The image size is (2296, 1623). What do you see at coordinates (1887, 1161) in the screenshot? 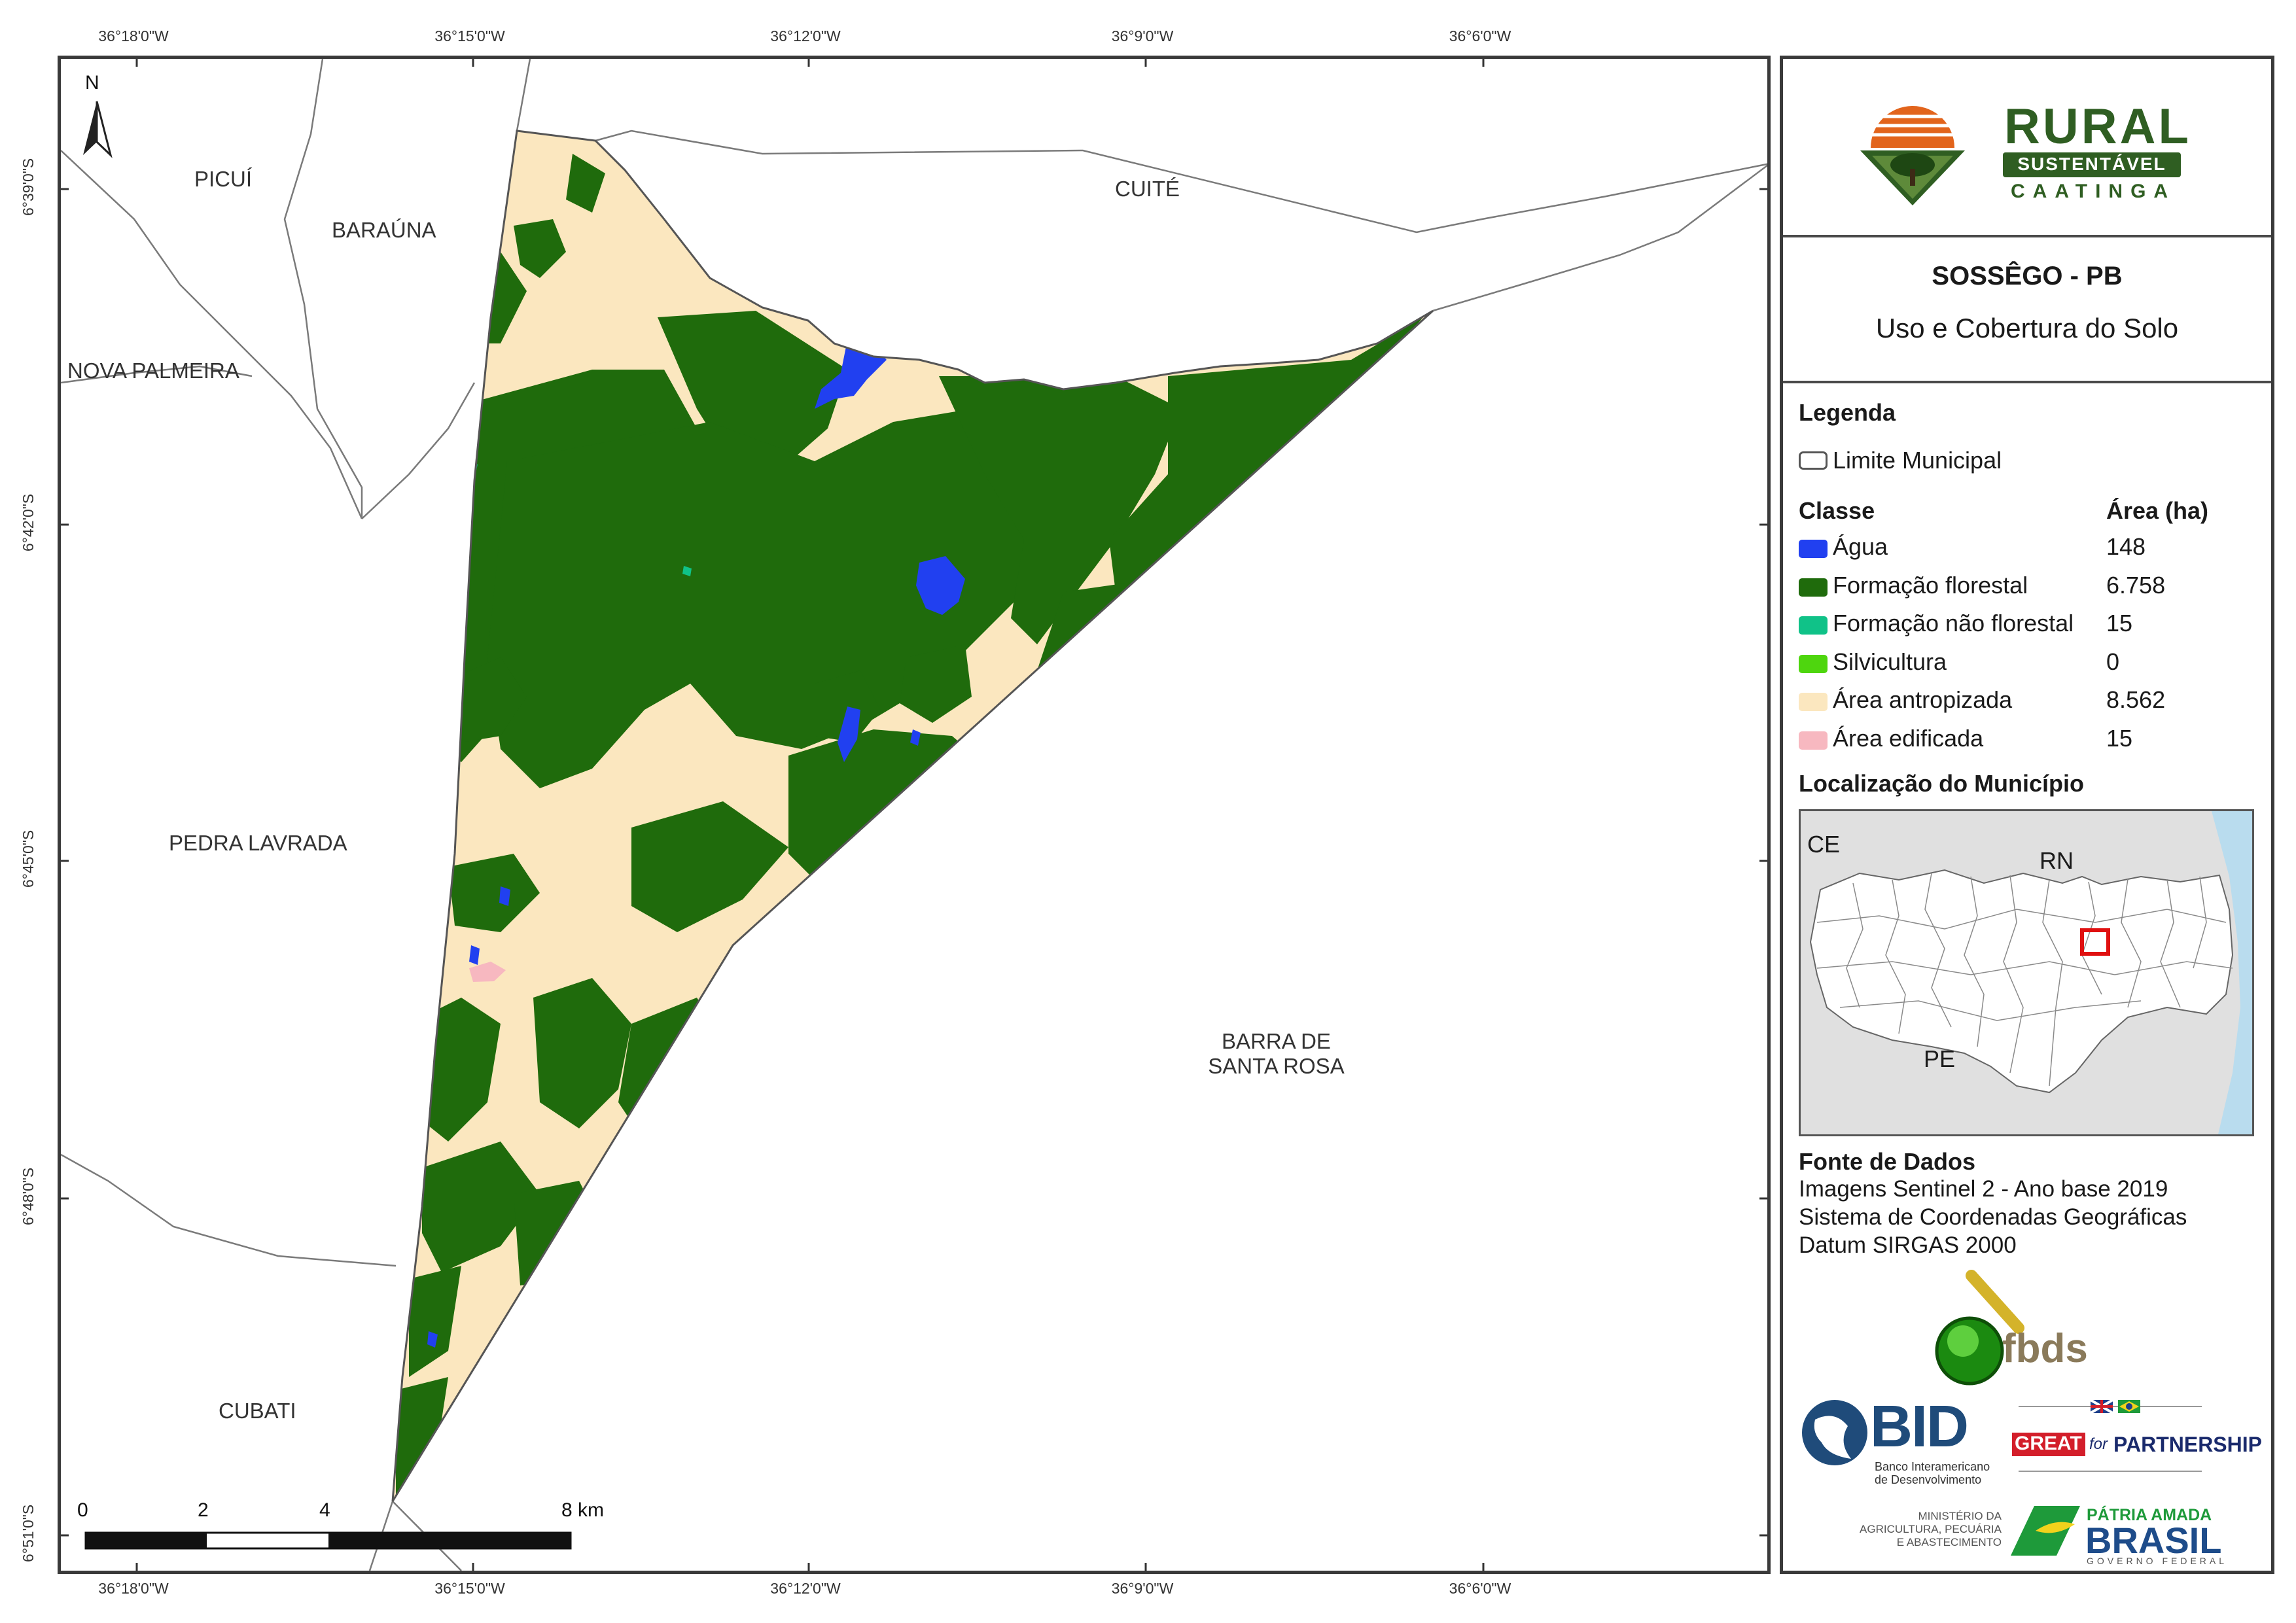
I see `source-heading: Fonte de Dados` at bounding box center [1887, 1161].